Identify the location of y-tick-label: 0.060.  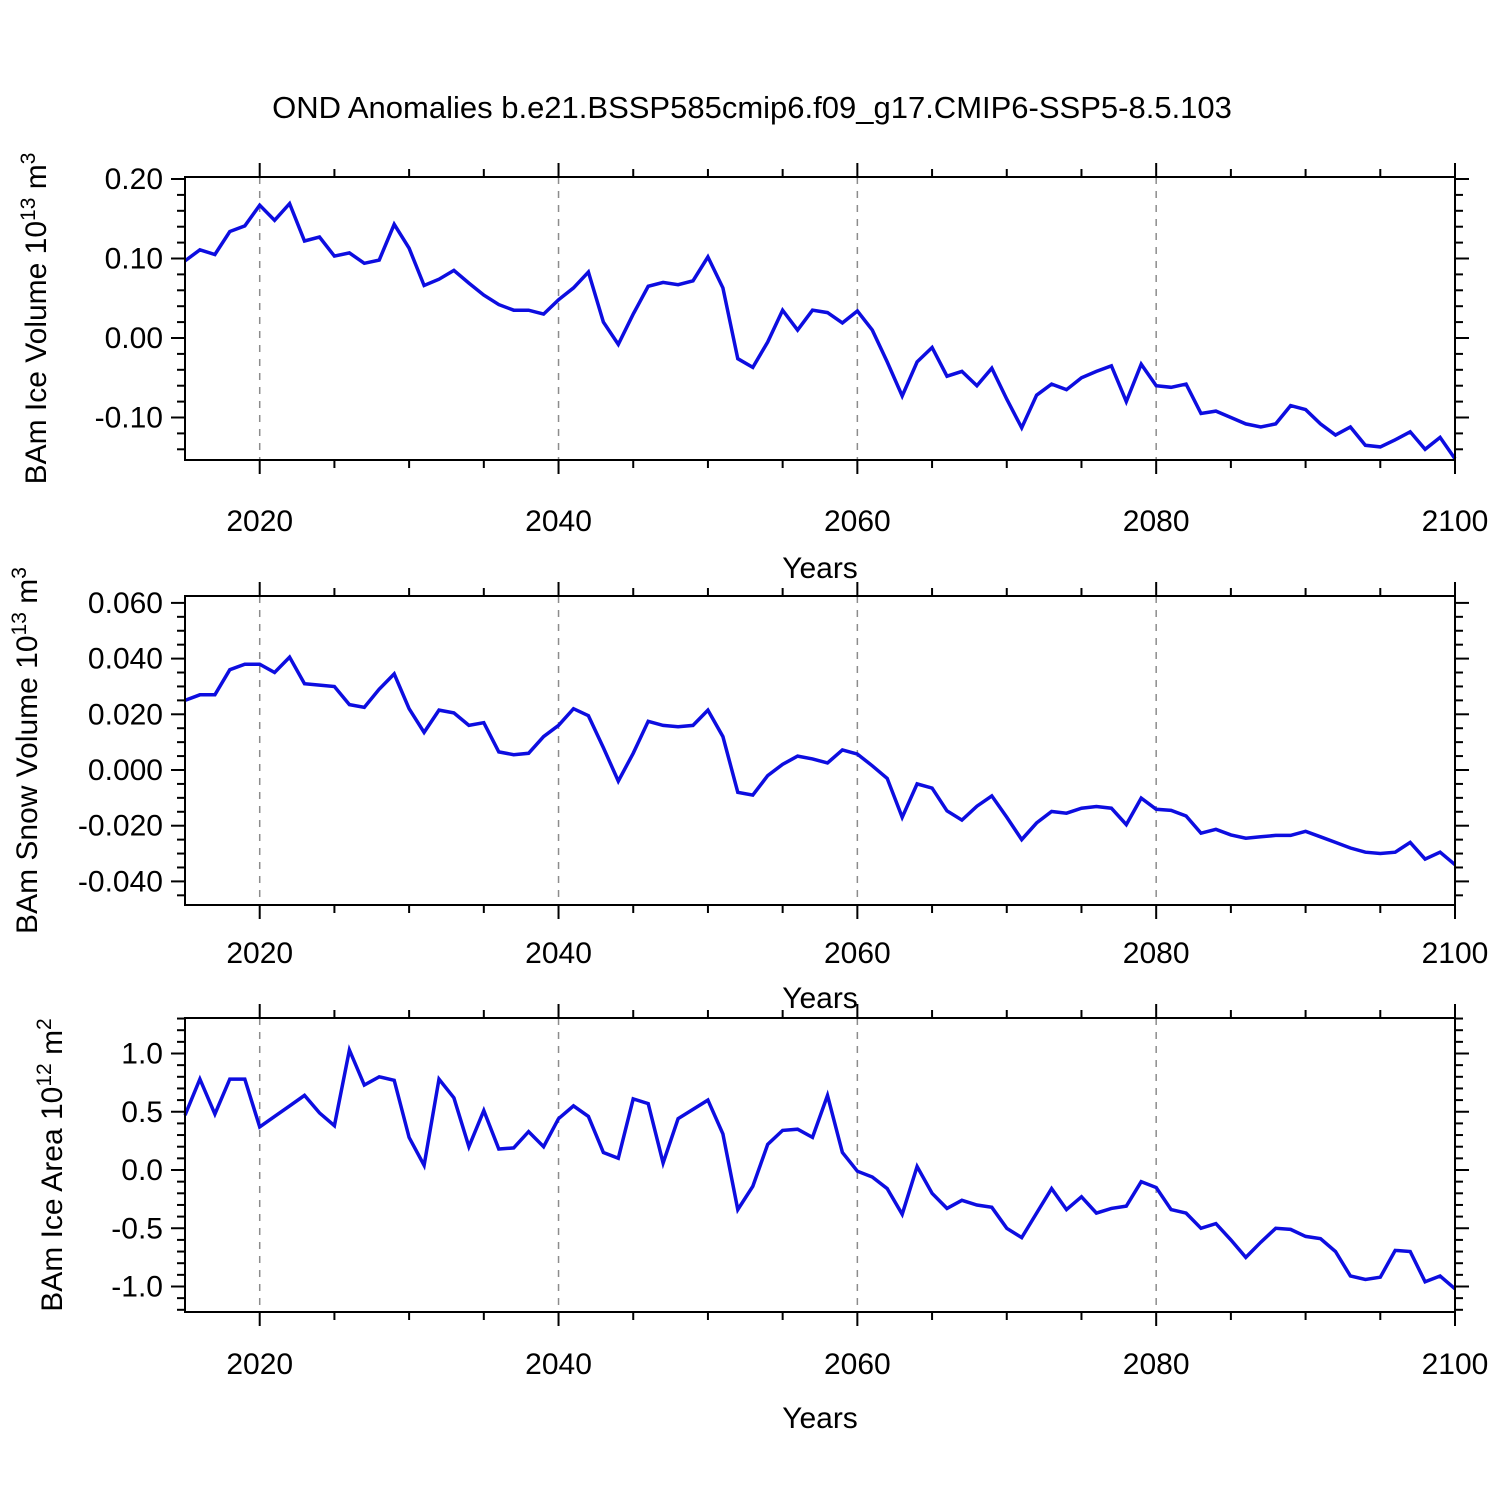
(125, 603).